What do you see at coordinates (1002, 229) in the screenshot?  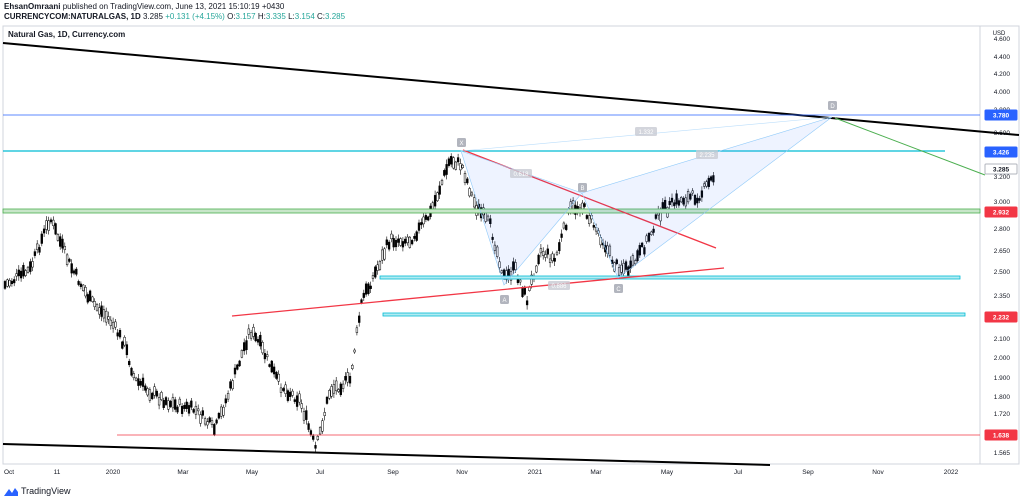 I see `price-tick-label: 2.800` at bounding box center [1002, 229].